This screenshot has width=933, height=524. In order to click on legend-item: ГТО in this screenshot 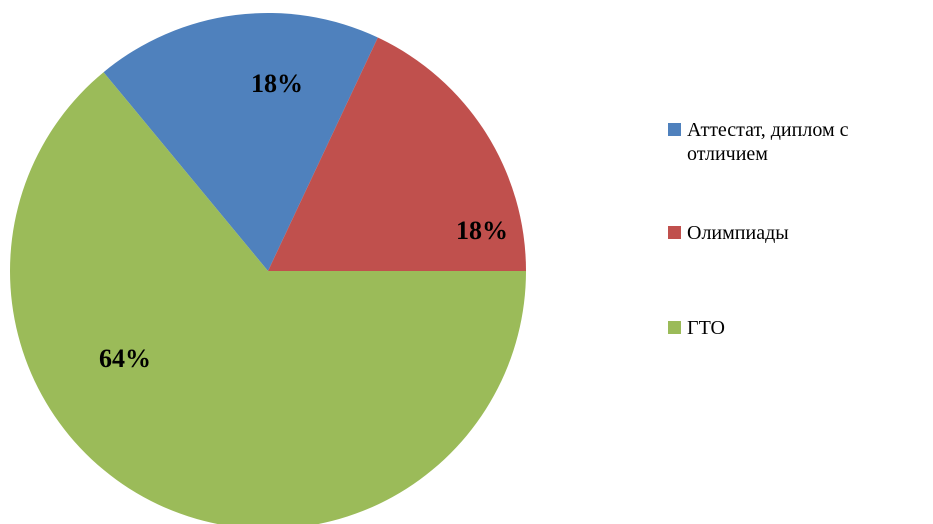, I will do `click(799, 328)`.